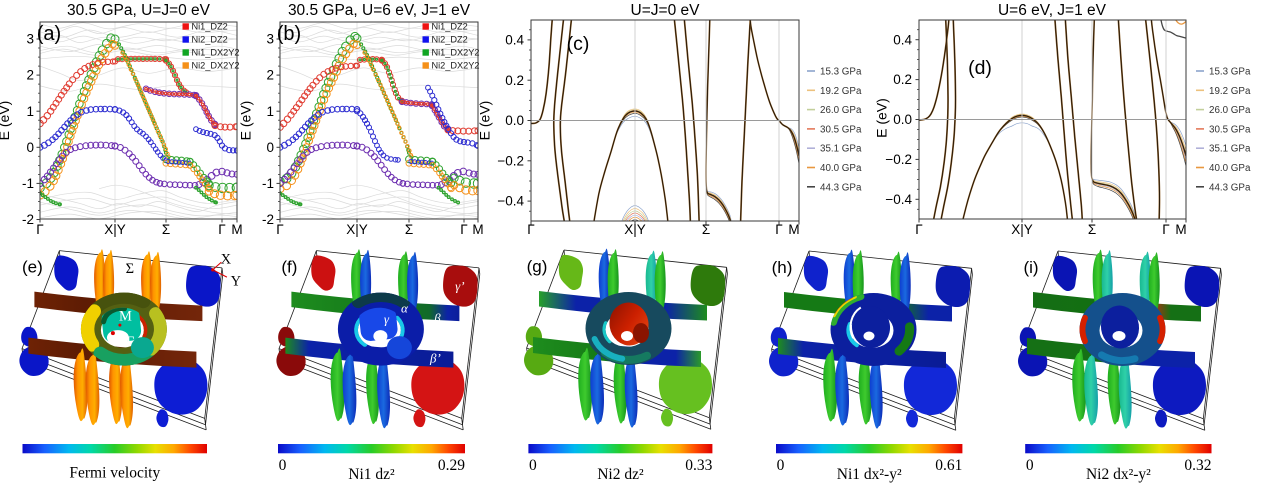 The image size is (1269, 486). What do you see at coordinates (1030, 267) in the screenshot?
I see `svg-text: (i)` at bounding box center [1030, 267].